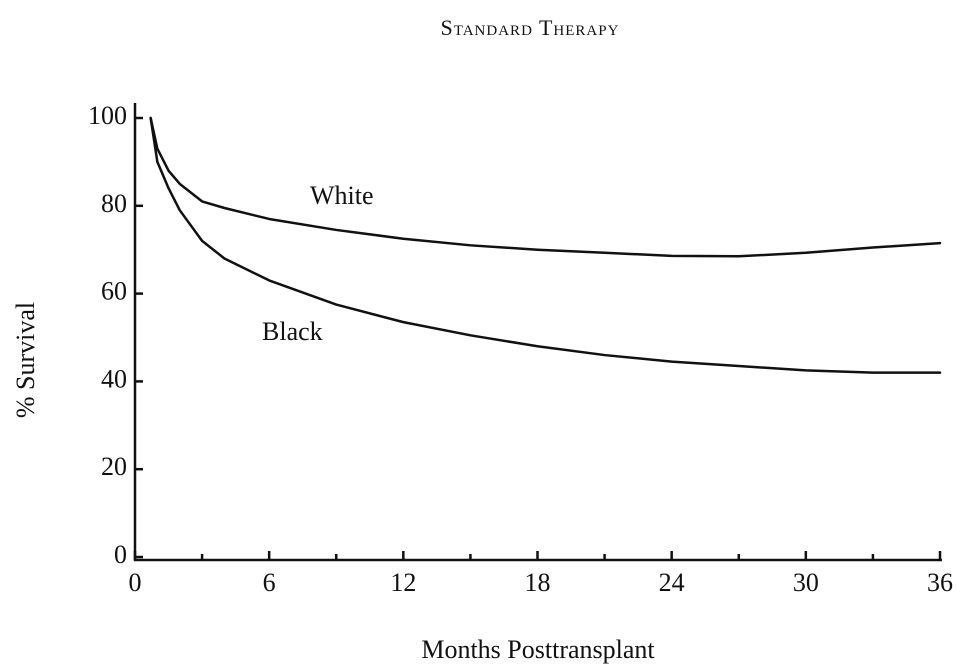 This screenshot has width=958, height=667. What do you see at coordinates (806, 582) in the screenshot?
I see `x-tick-label: 30` at bounding box center [806, 582].